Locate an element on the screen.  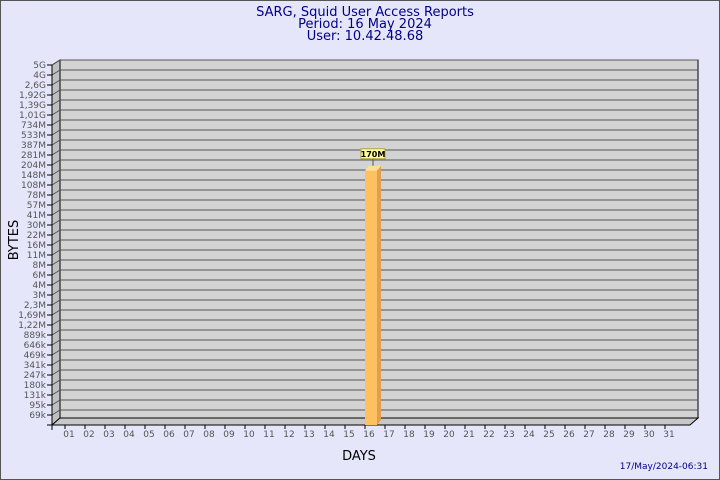
y-tick-label: 78M is located at coordinates (36, 196).